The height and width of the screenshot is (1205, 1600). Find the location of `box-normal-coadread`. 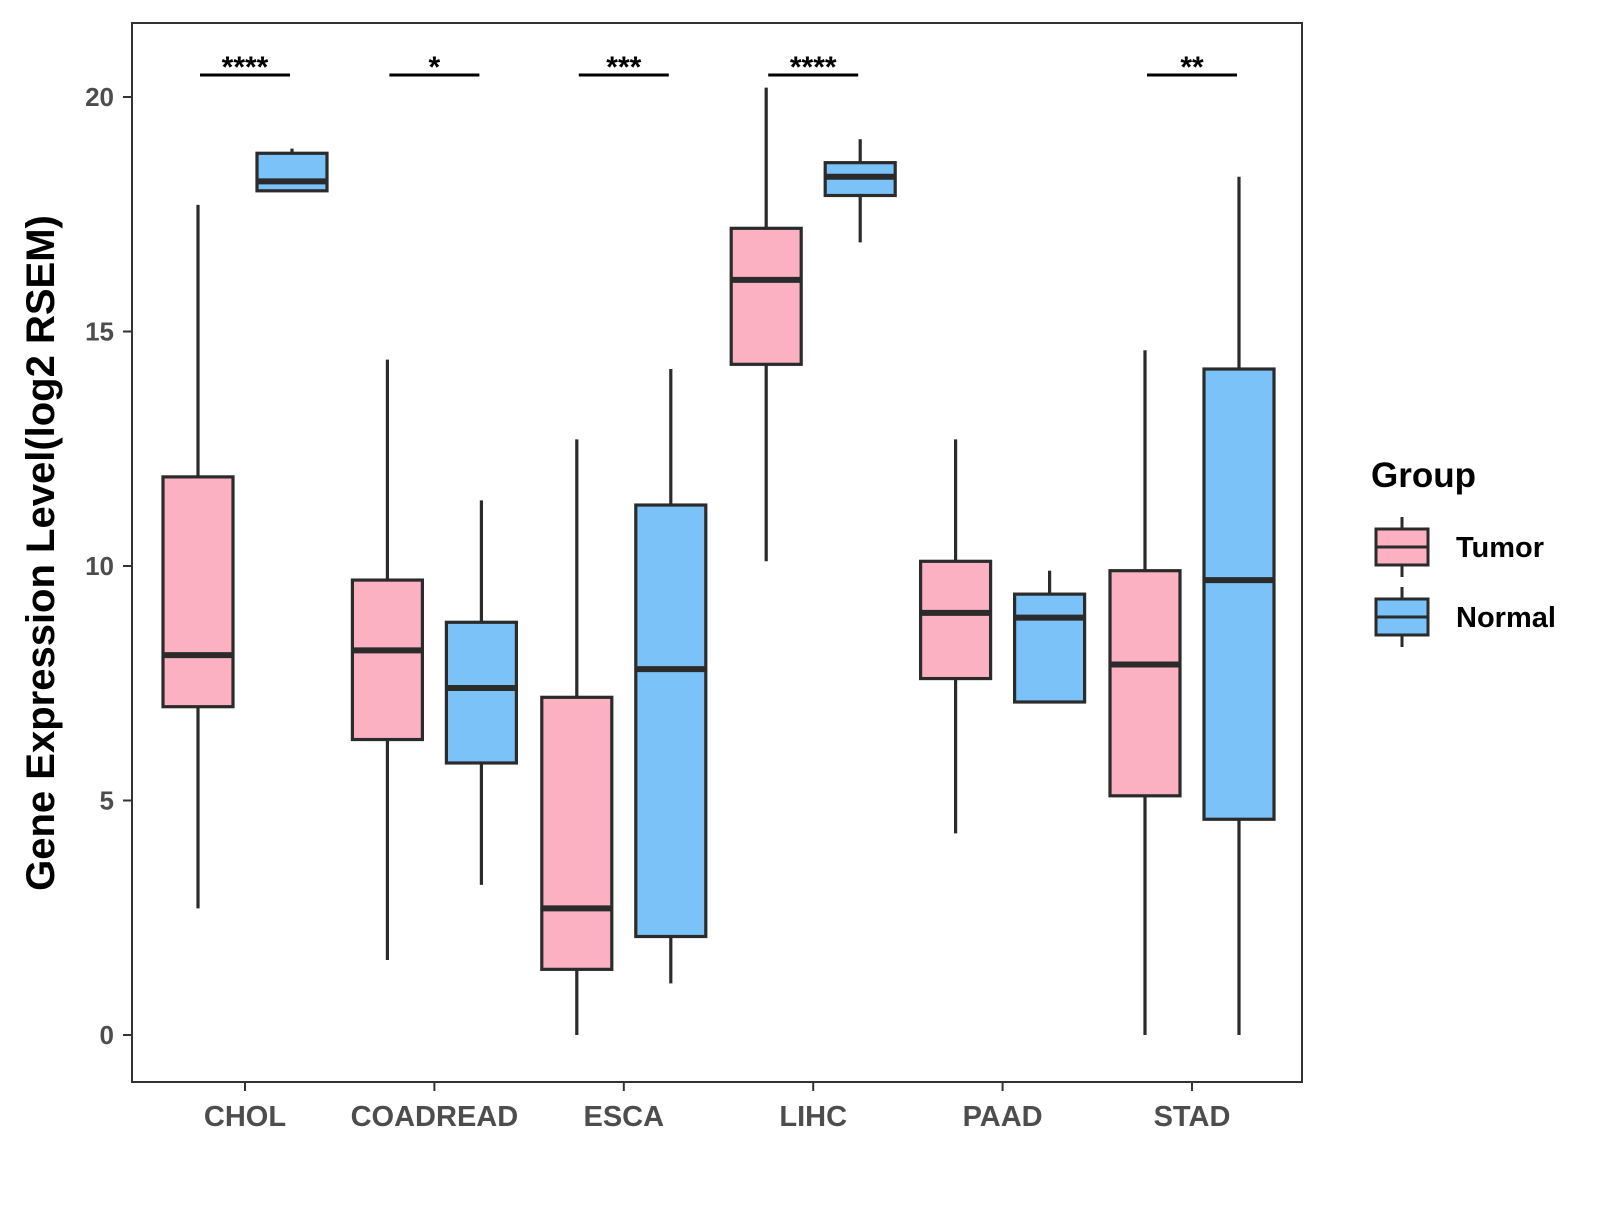

box-normal-coadread is located at coordinates (481, 692).